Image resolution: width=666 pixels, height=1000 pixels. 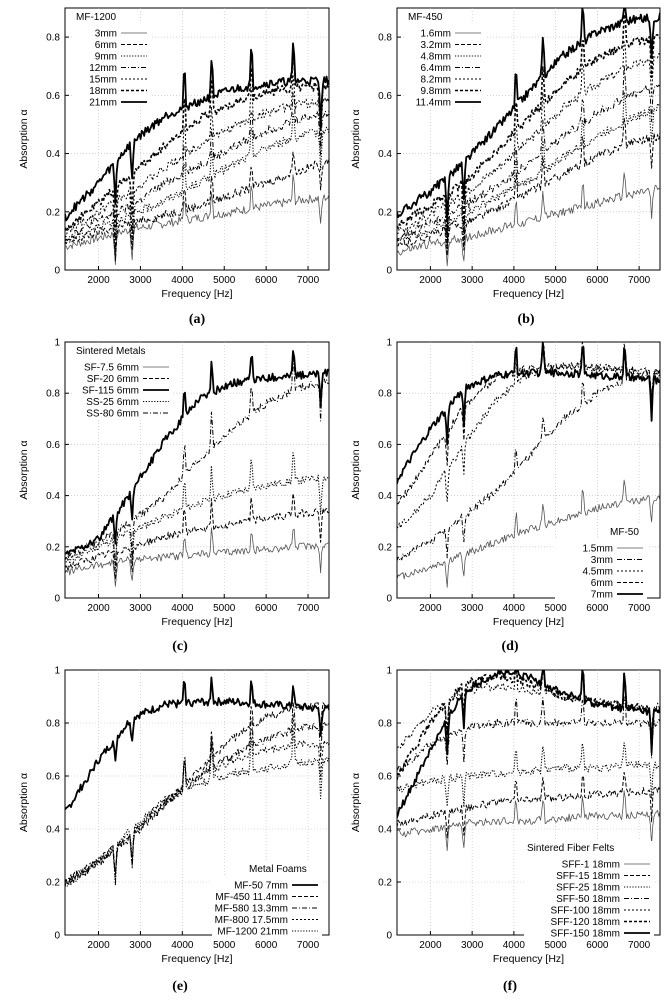 What do you see at coordinates (106, 45) in the screenshot?
I see `legend-label: 6mm` at bounding box center [106, 45].